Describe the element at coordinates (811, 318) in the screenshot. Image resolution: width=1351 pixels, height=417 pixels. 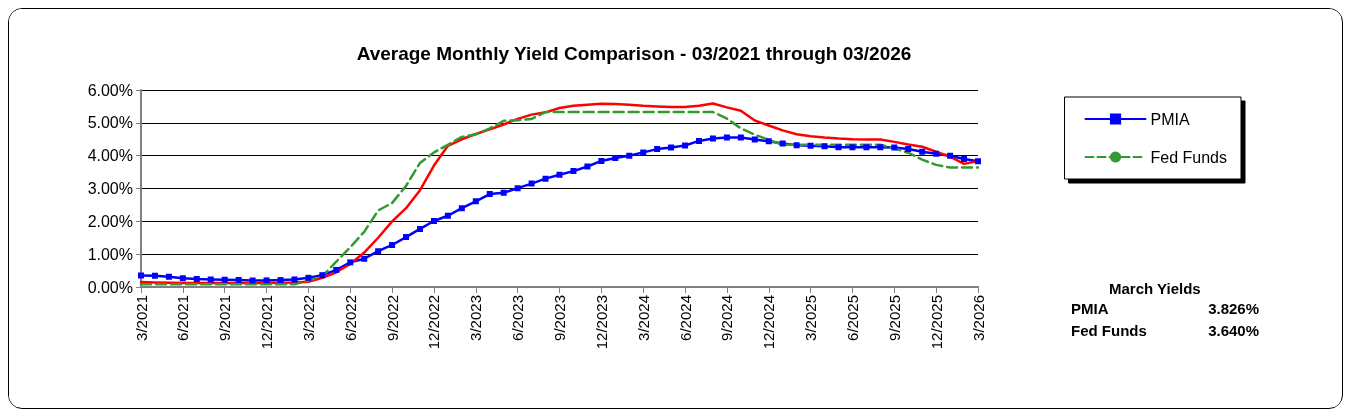
I see `x-tick-label: 3/2025` at that location.